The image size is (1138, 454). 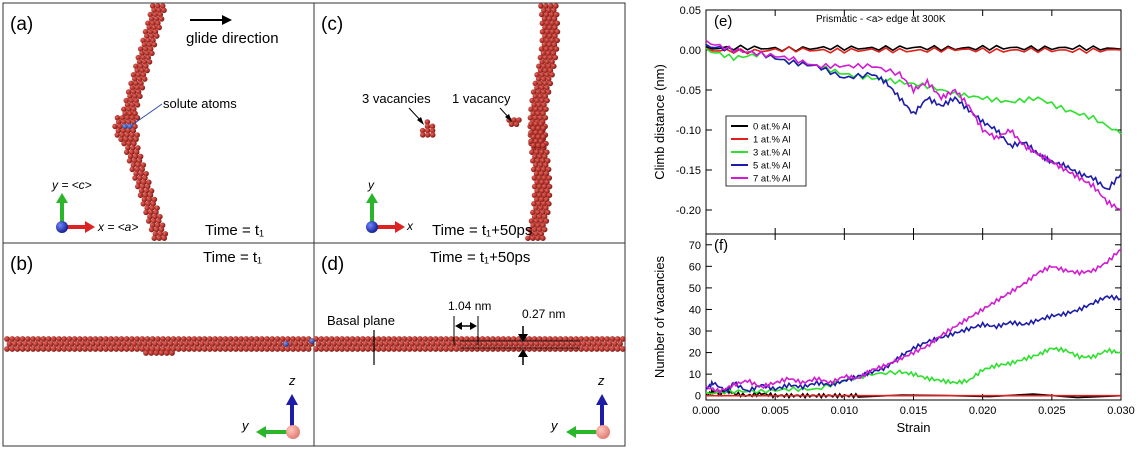 What do you see at coordinates (695, 246) in the screenshot?
I see `y-tick-label: 70` at bounding box center [695, 246].